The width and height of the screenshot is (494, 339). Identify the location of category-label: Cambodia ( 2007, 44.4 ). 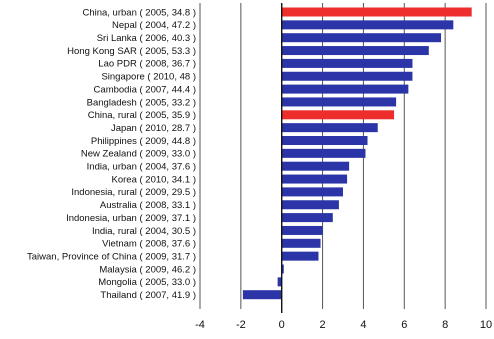
(145, 89).